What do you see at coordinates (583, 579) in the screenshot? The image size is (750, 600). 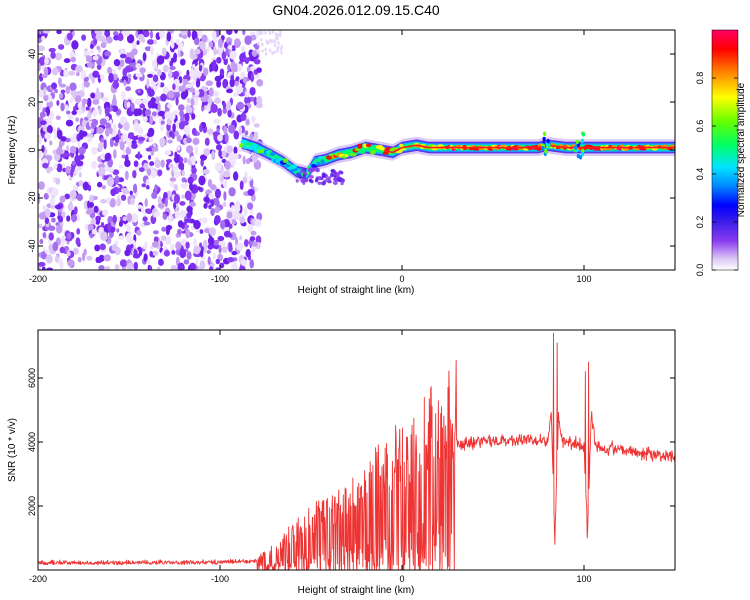 I see `bottom-x-tick-label: 100` at bounding box center [583, 579].